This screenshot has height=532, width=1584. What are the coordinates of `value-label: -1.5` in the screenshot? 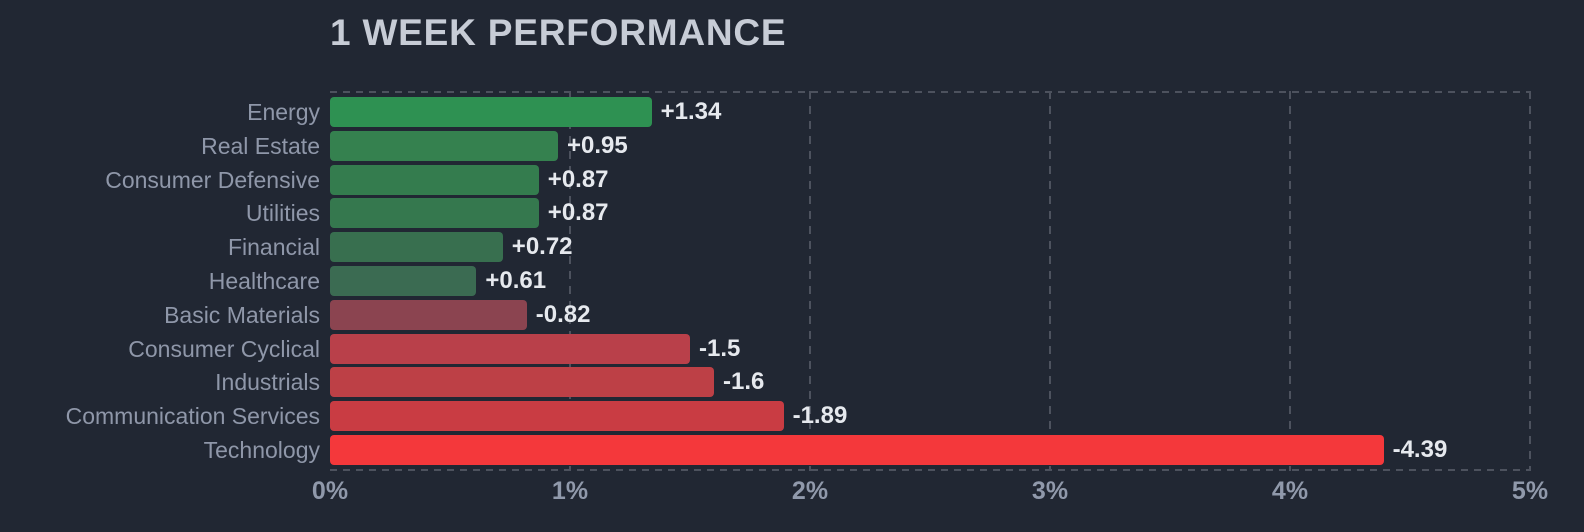 It's located at (720, 348).